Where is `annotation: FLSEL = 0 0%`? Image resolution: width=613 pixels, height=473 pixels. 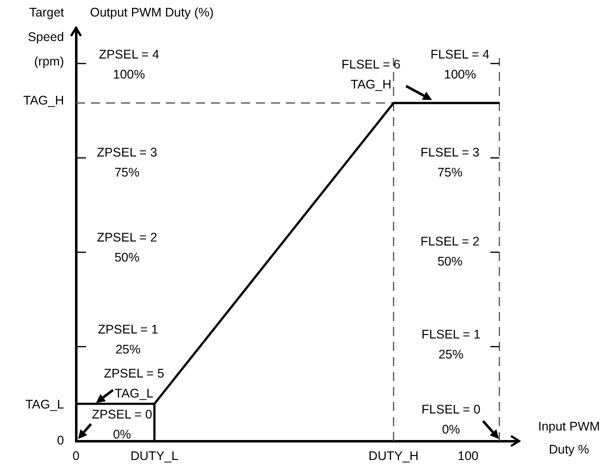
annotation: FLSEL = 0 0% is located at coordinates (451, 419).